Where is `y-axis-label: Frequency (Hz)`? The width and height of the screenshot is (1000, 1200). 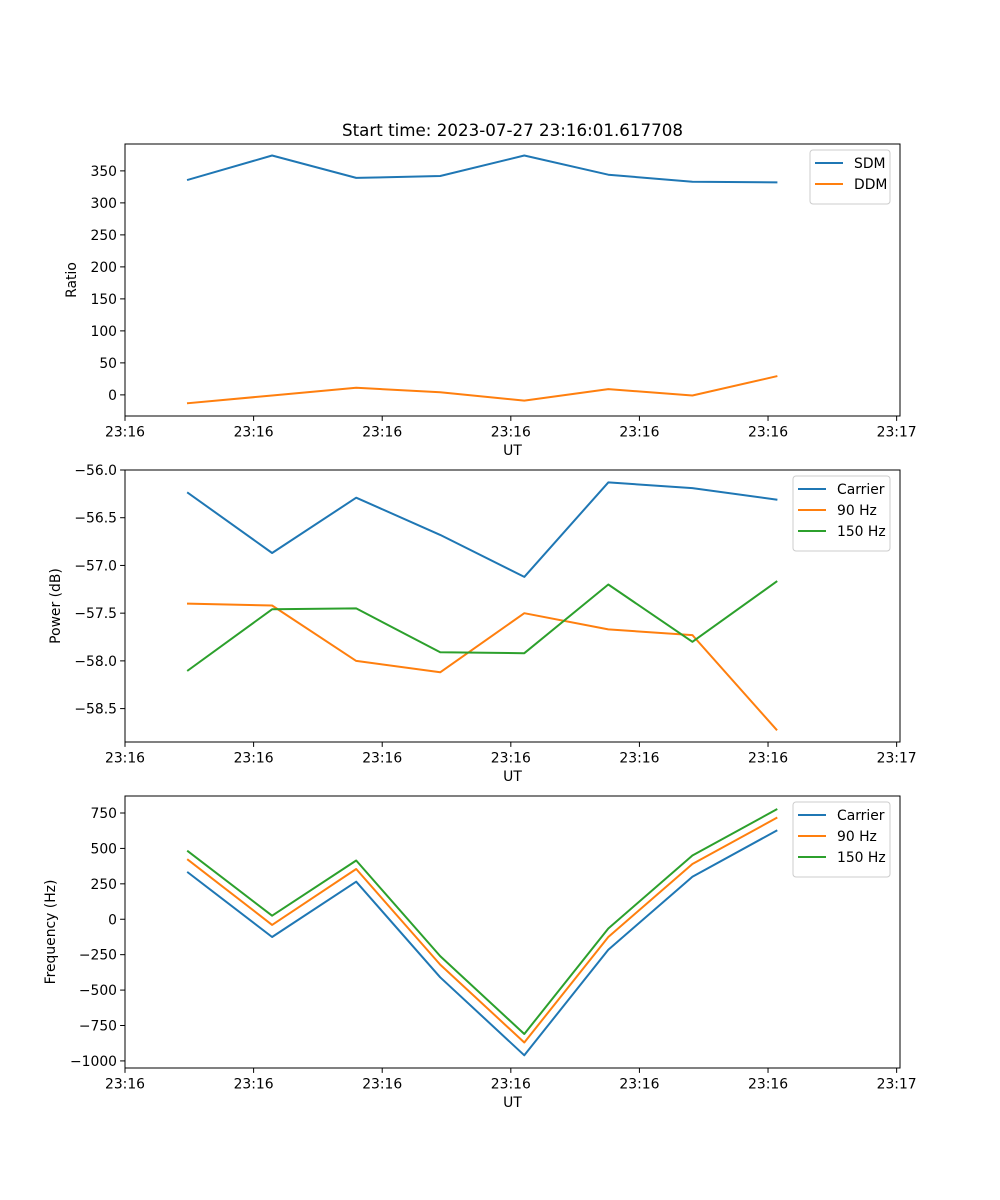 y-axis-label: Frequency (Hz) is located at coordinates (51, 932).